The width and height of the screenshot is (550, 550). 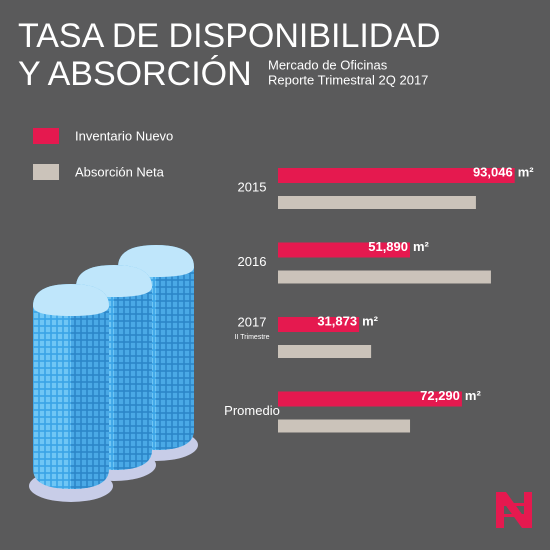 I want to click on value-label: 72,290, so click(x=440, y=395).